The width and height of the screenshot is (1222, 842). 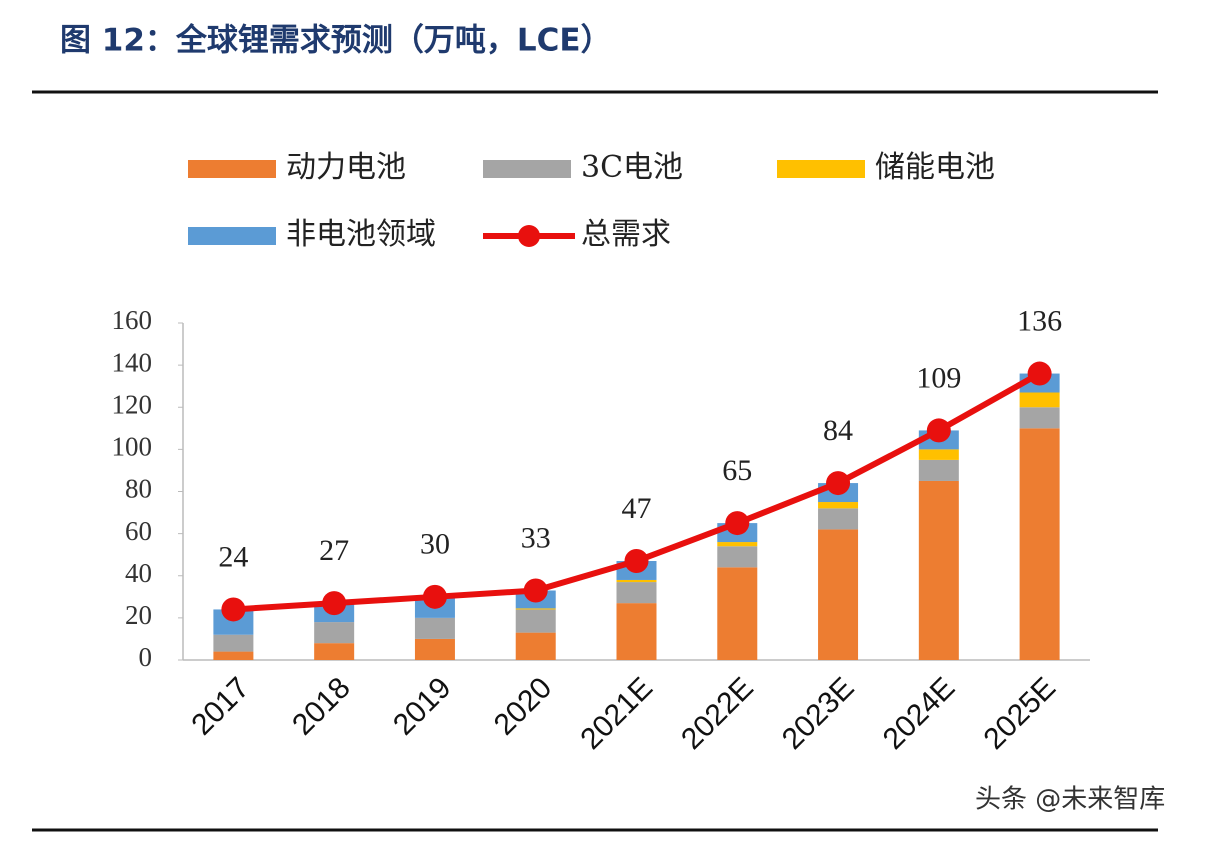 What do you see at coordinates (321, 706) in the screenshot?
I see `x-tick-label: 2018` at bounding box center [321, 706].